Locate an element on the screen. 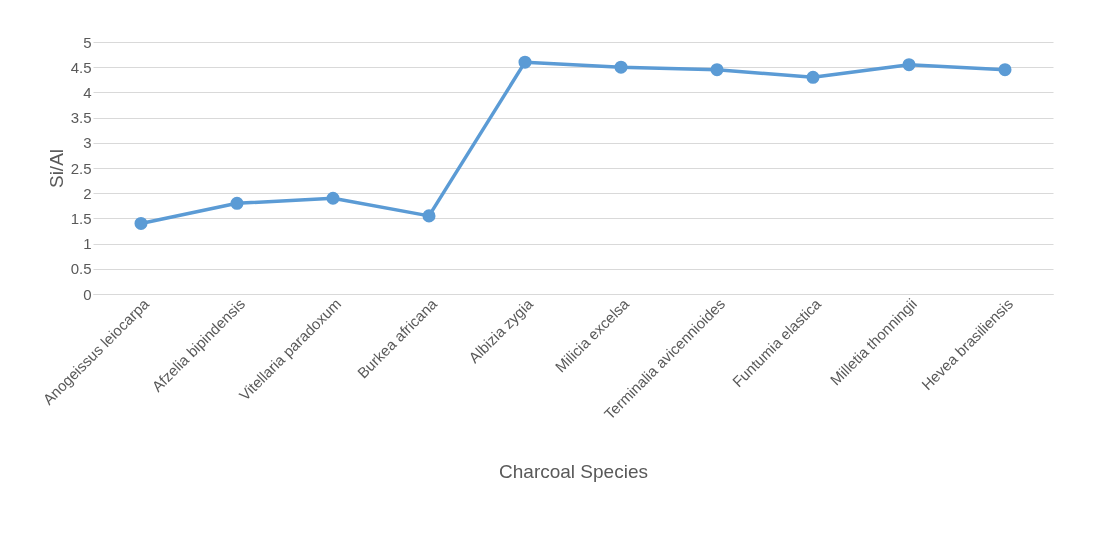  y-tick-label: 2 is located at coordinates (87, 193).